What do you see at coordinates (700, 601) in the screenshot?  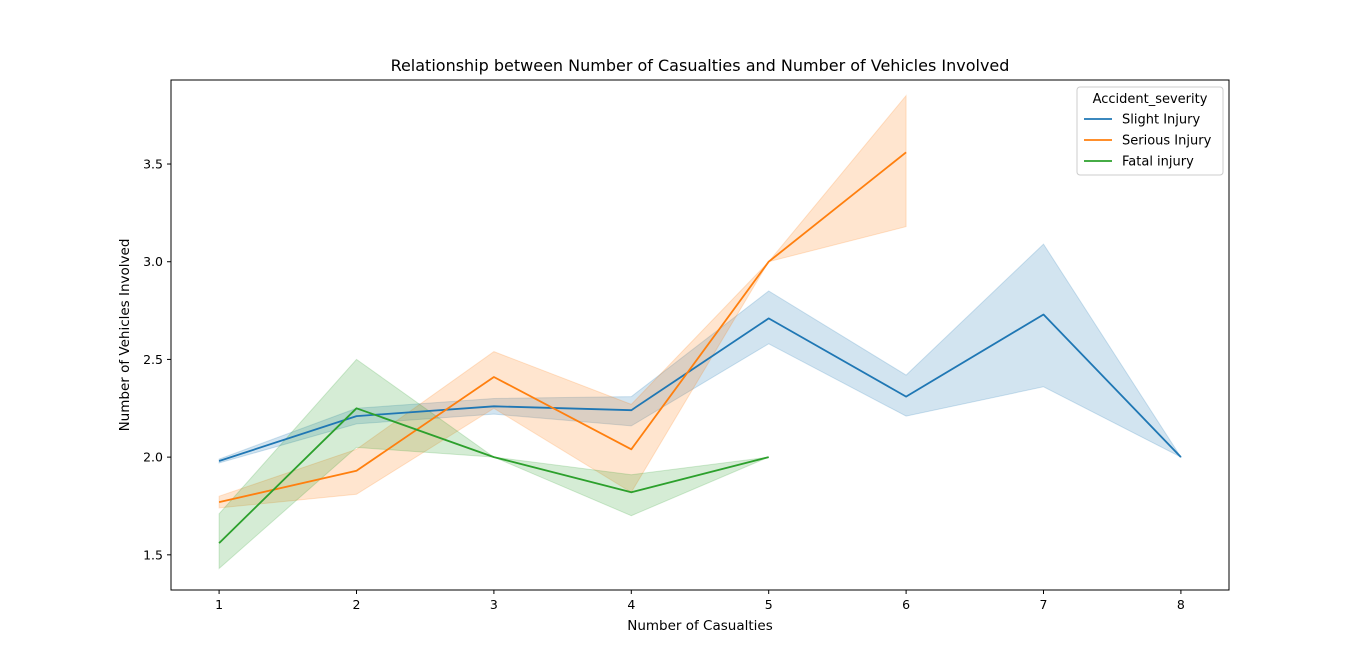 I see `x-axis-ticks: 1 2 3 4 5 6 7 8` at bounding box center [700, 601].